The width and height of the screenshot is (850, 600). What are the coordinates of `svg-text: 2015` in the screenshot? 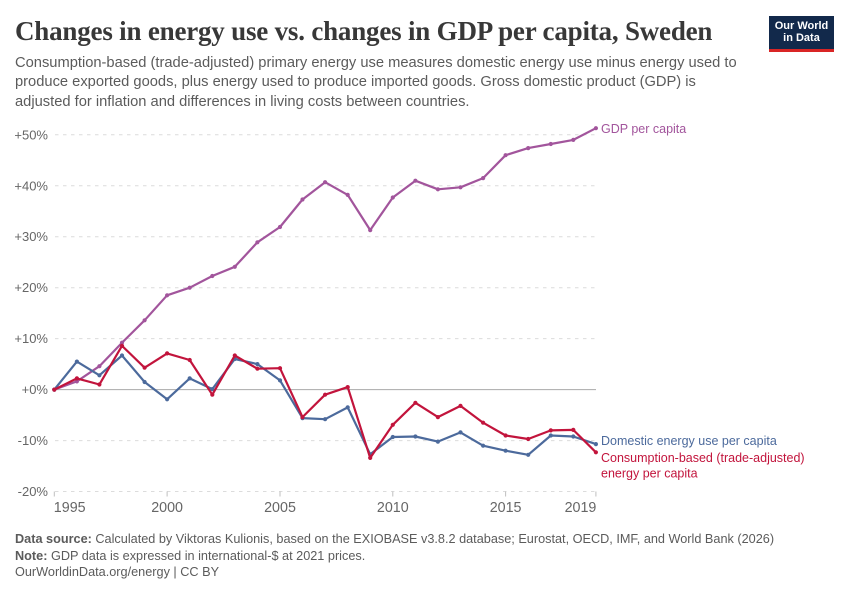 It's located at (506, 508).